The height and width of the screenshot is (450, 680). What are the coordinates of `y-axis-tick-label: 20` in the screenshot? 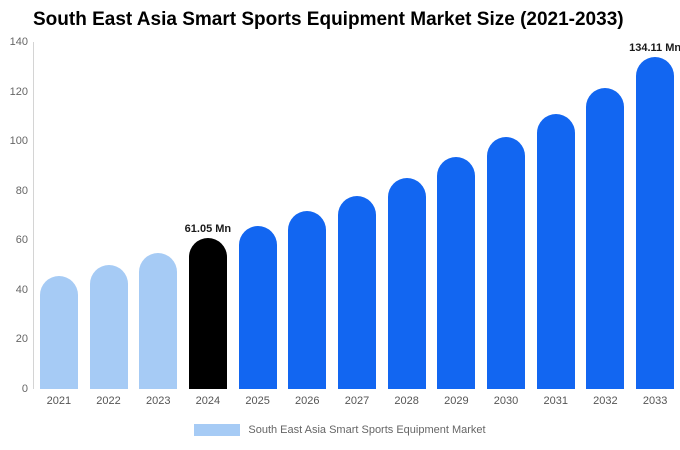 It's located at (21, 339).